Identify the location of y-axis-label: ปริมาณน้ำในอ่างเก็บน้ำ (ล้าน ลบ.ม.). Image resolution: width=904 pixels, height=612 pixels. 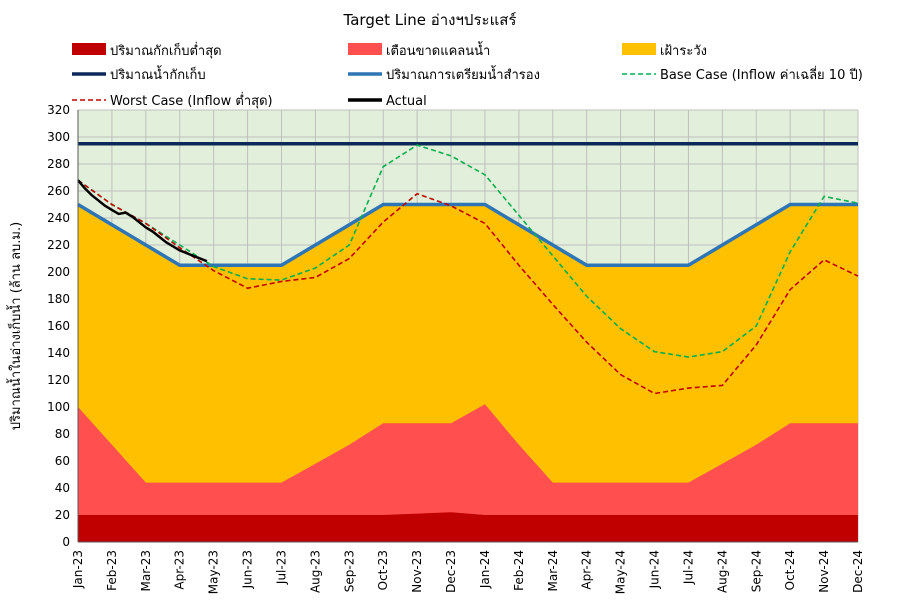
(15, 326).